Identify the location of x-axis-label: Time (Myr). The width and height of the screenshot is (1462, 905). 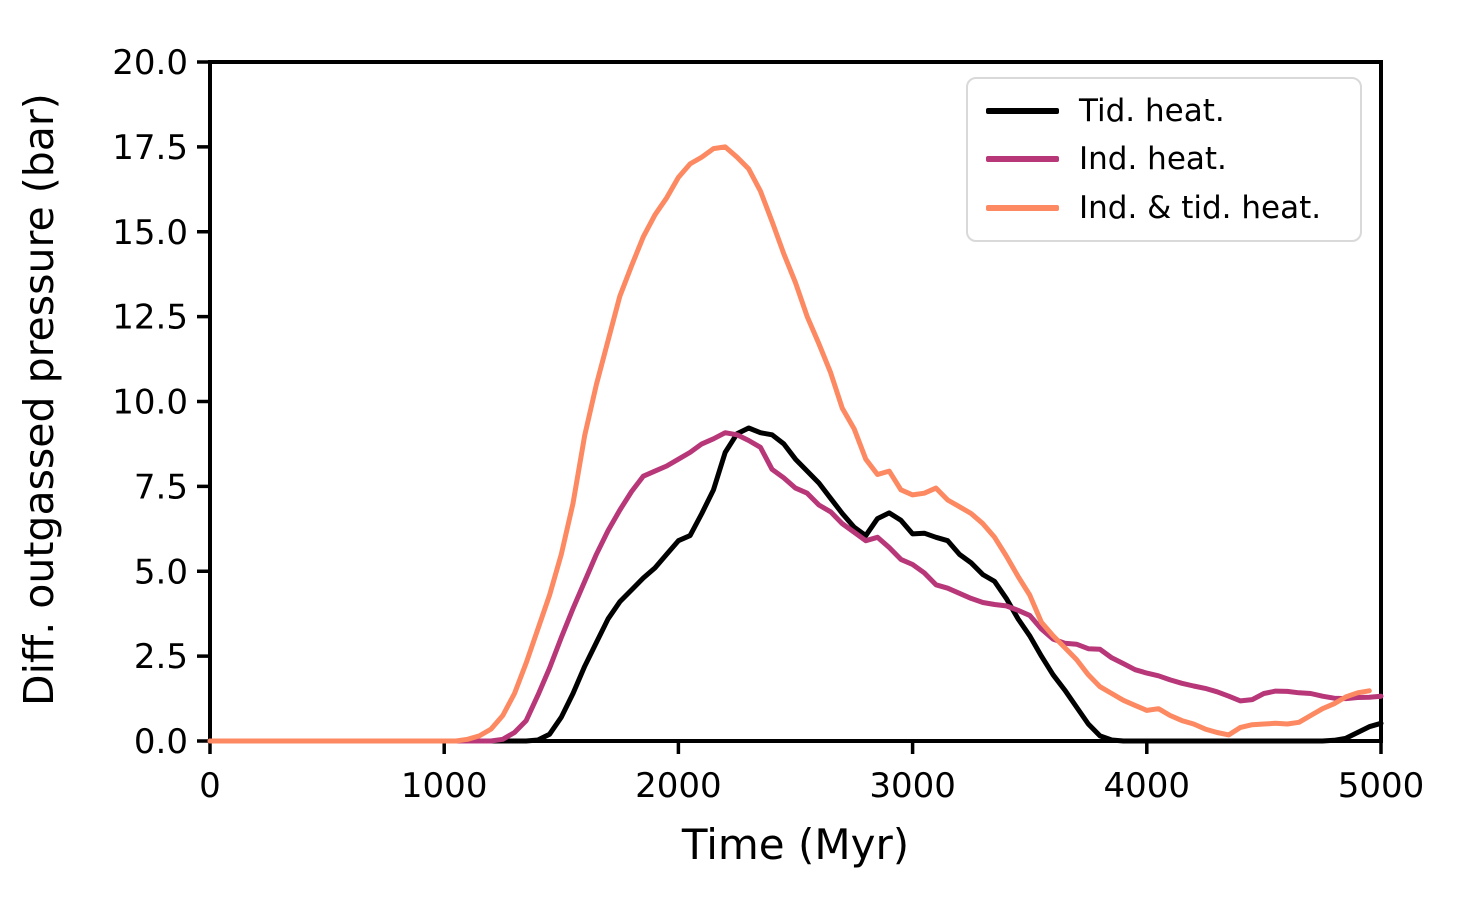
(795, 844).